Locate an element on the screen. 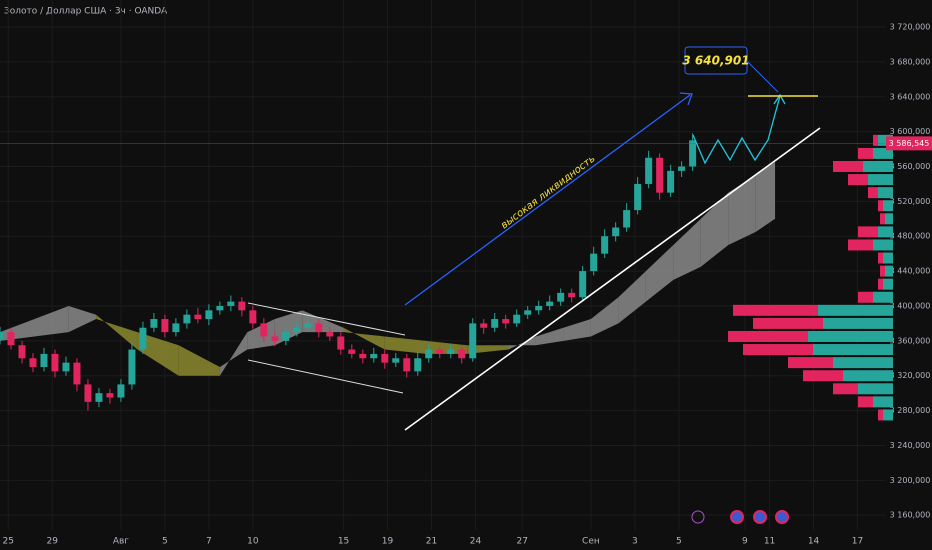 The width and height of the screenshot is (932, 550). y-tick-label: 3 560,000 is located at coordinates (910, 166).